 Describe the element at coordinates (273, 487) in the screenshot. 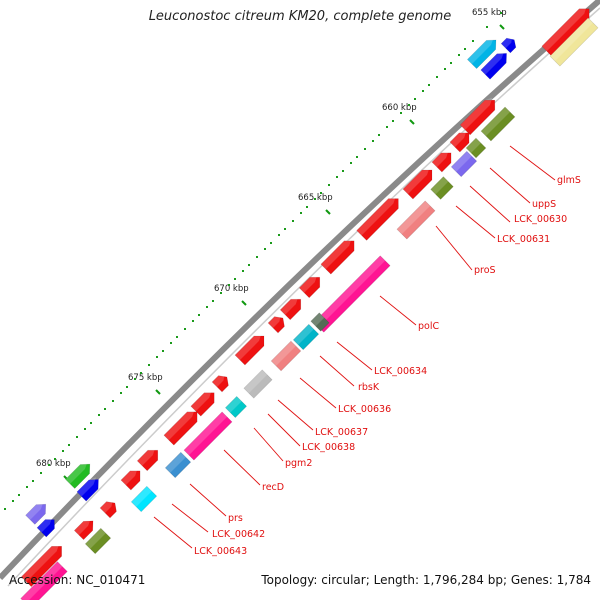

I see `gene-label: recD` at that location.